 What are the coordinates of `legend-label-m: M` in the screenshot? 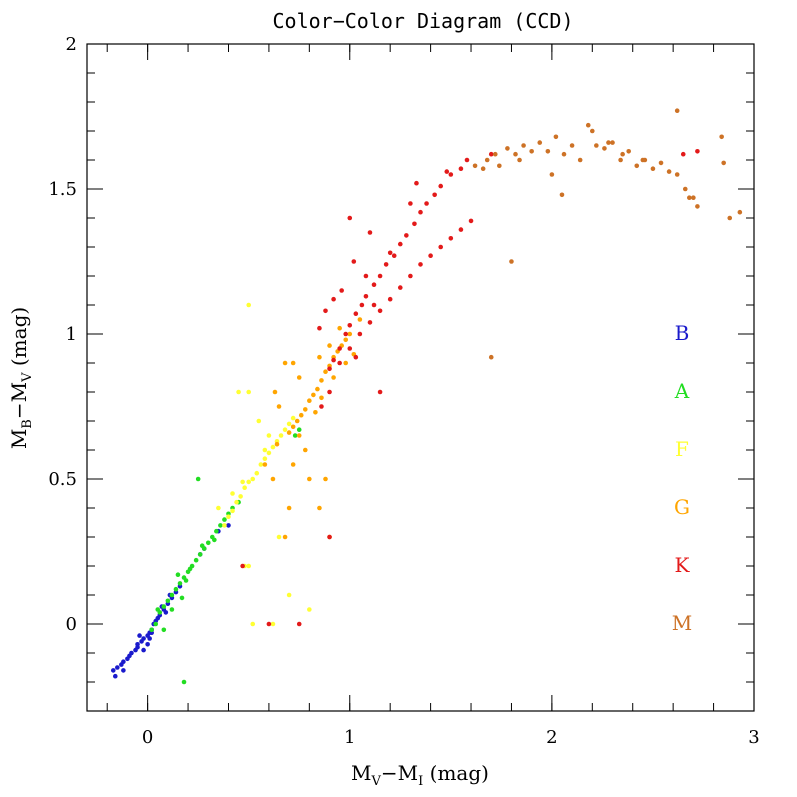 It's located at (682, 623).